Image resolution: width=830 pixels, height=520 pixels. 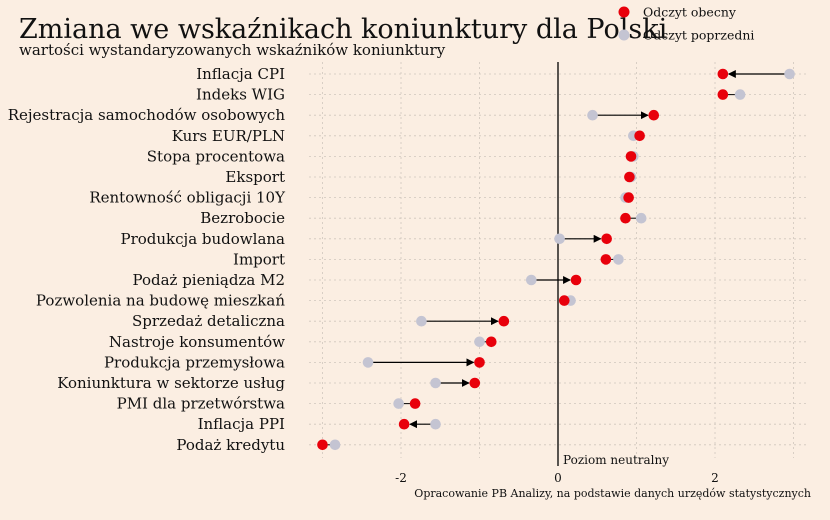 I want to click on category-label: Podaż kredytu, so click(x=230, y=445).